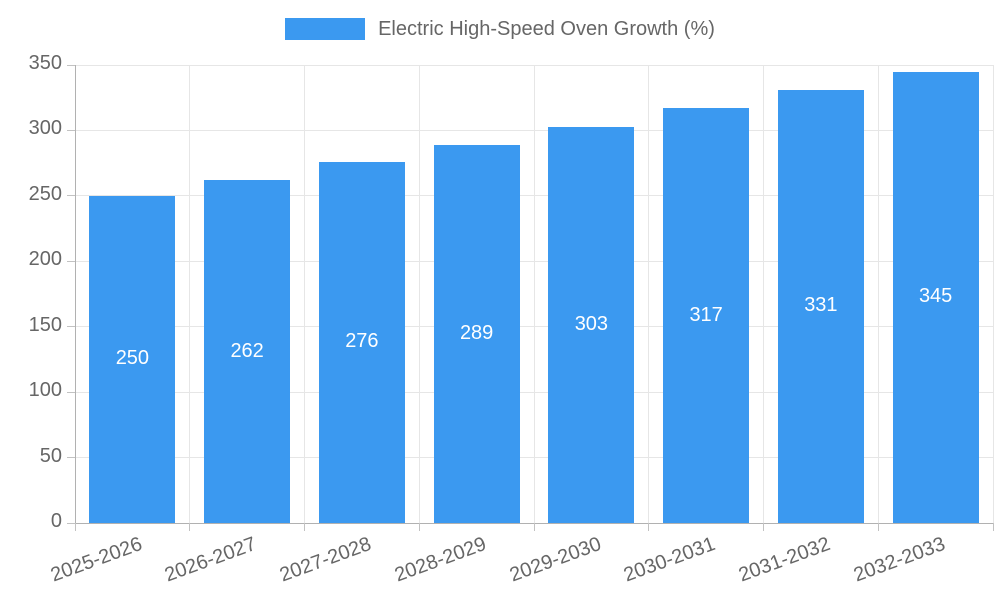 The image size is (1000, 600). I want to click on y-tick-label: 50, so click(50, 455).